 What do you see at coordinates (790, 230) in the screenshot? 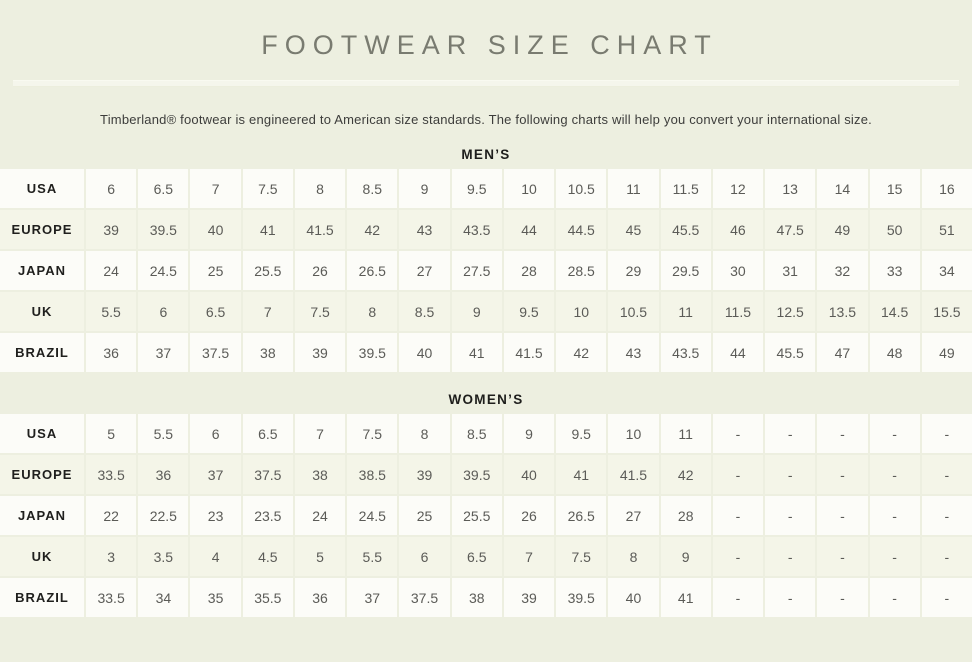
I see `size-cell: 47.5` at bounding box center [790, 230].